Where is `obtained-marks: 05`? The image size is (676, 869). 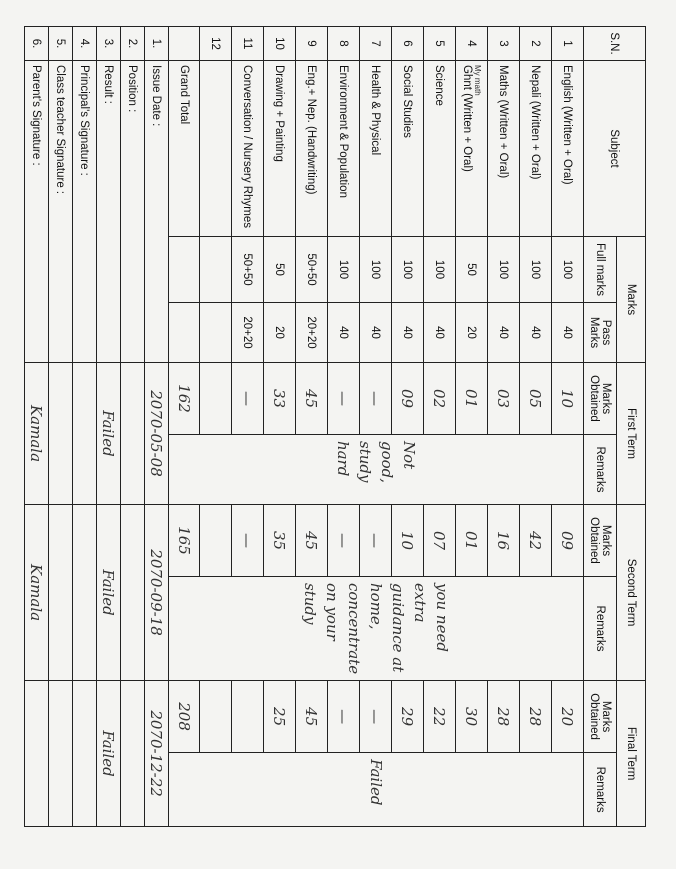
obtained-marks: 05 is located at coordinates (535, 398).